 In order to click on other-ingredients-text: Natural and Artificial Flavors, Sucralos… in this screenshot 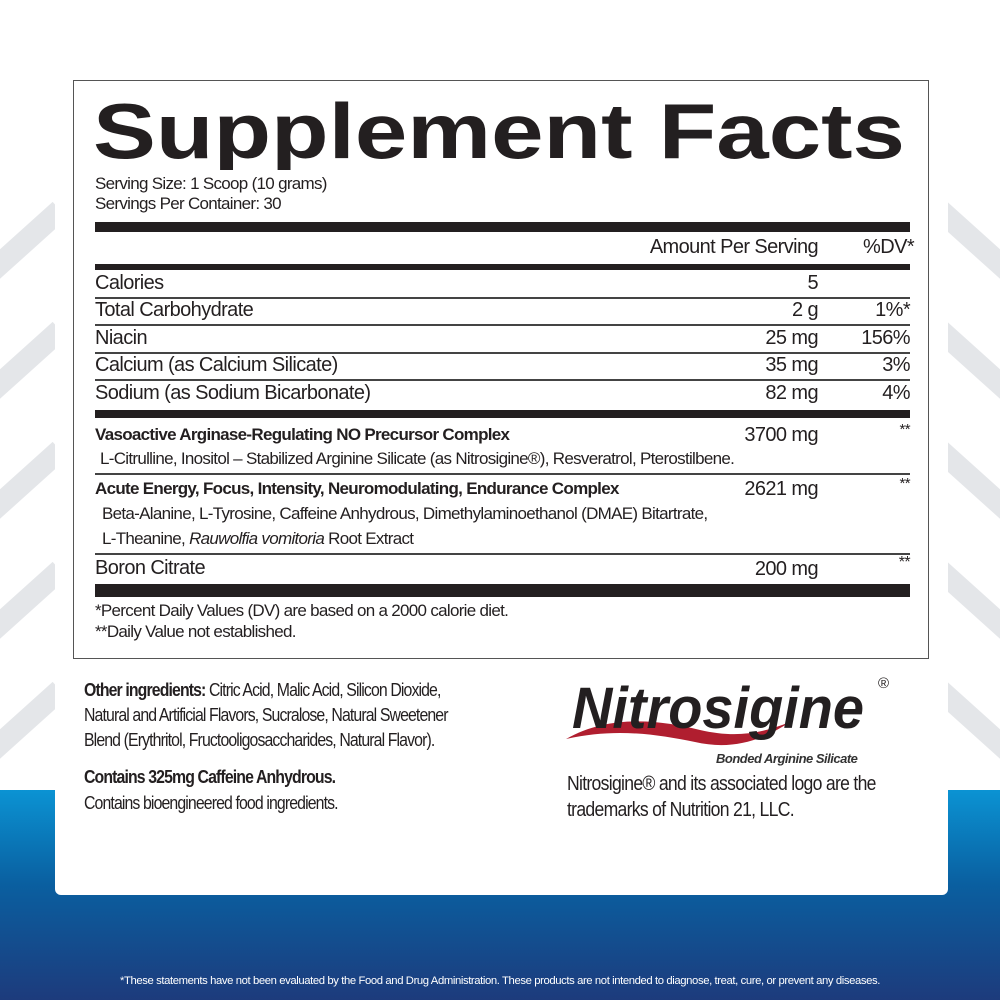, I will do `click(266, 715)`.